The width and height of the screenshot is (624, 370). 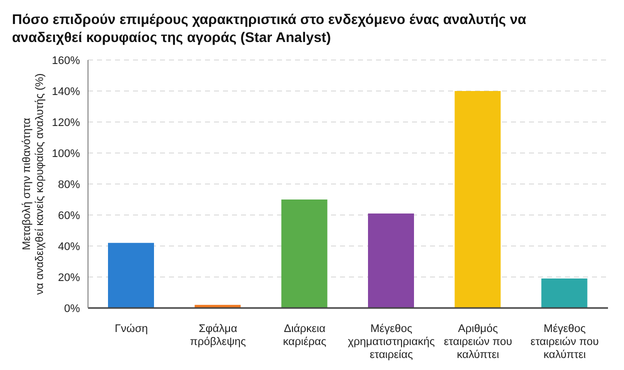 I want to click on x-tick-label: Διάρκεια καριέρας, so click(x=304, y=335).